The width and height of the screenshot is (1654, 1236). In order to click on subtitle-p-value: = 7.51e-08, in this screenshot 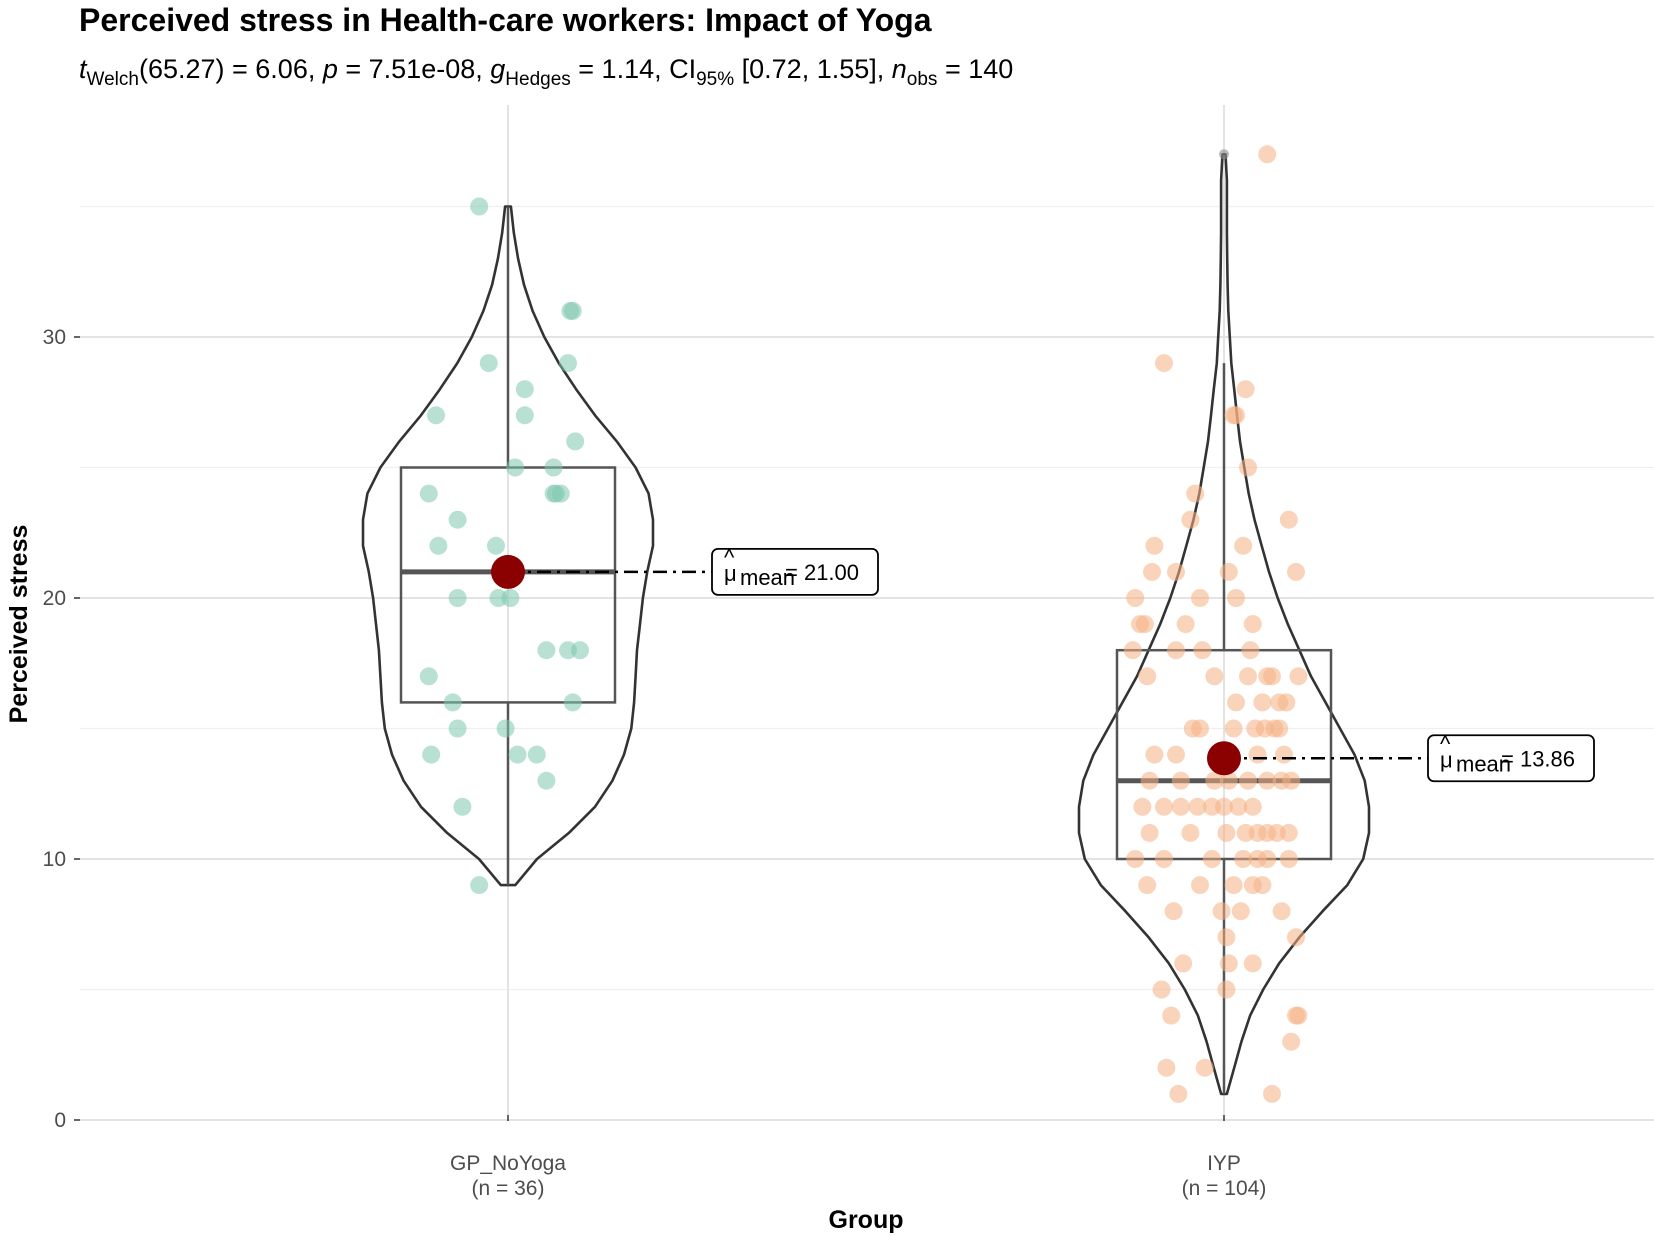, I will do `click(414, 69)`.